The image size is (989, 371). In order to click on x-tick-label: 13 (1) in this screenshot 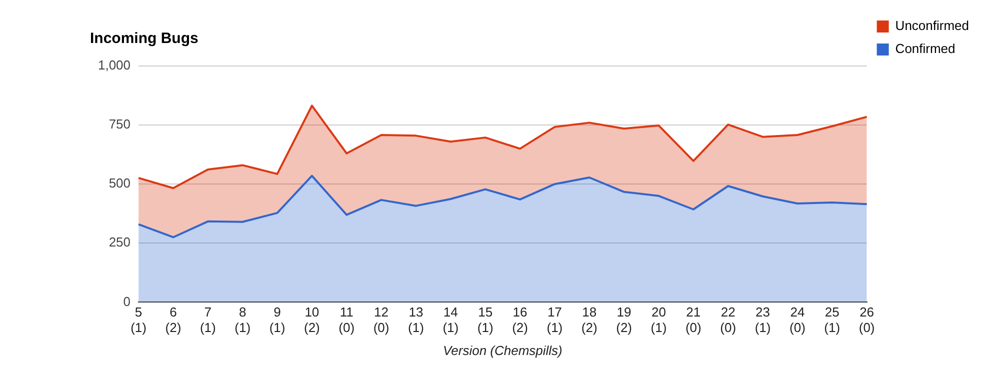, I will do `click(416, 320)`.